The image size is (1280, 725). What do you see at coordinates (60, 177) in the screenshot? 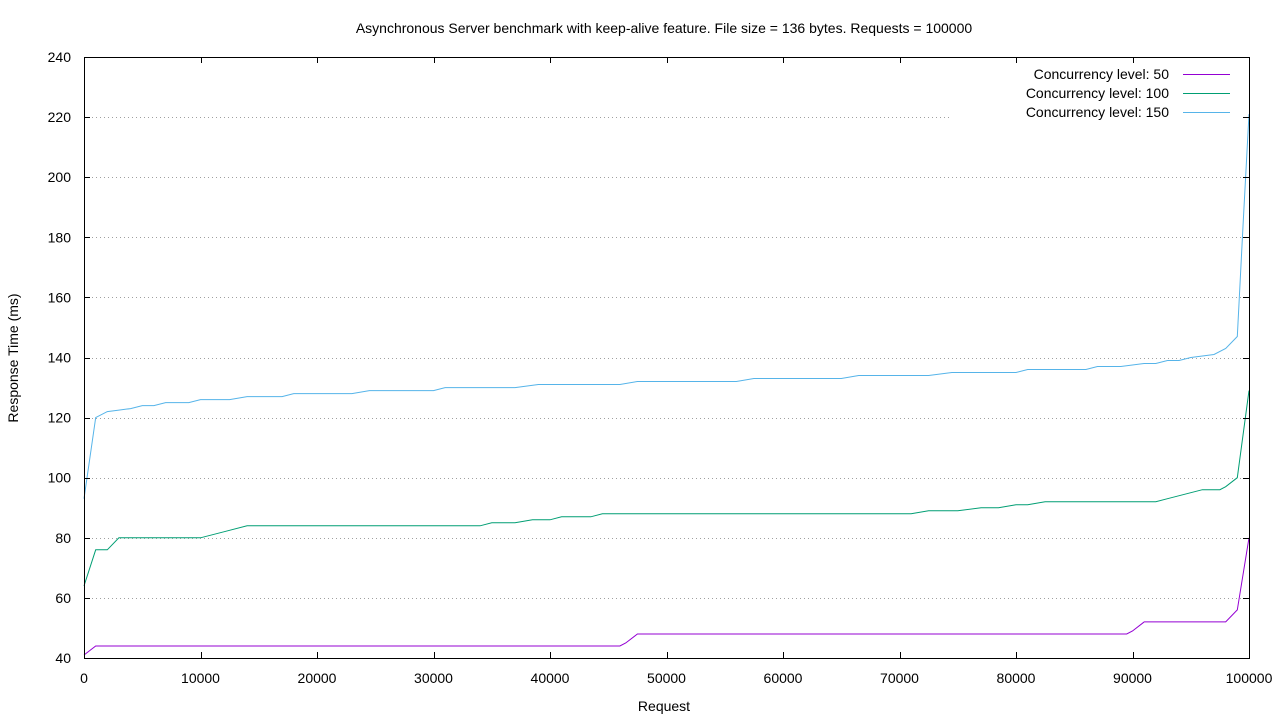
I see `y-tick-label: 200` at bounding box center [60, 177].